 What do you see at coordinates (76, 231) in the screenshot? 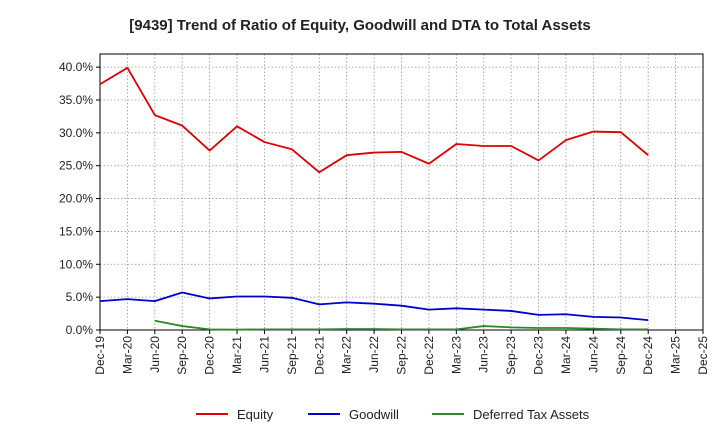
I see `y-tick-label: 15.0%` at bounding box center [76, 231].